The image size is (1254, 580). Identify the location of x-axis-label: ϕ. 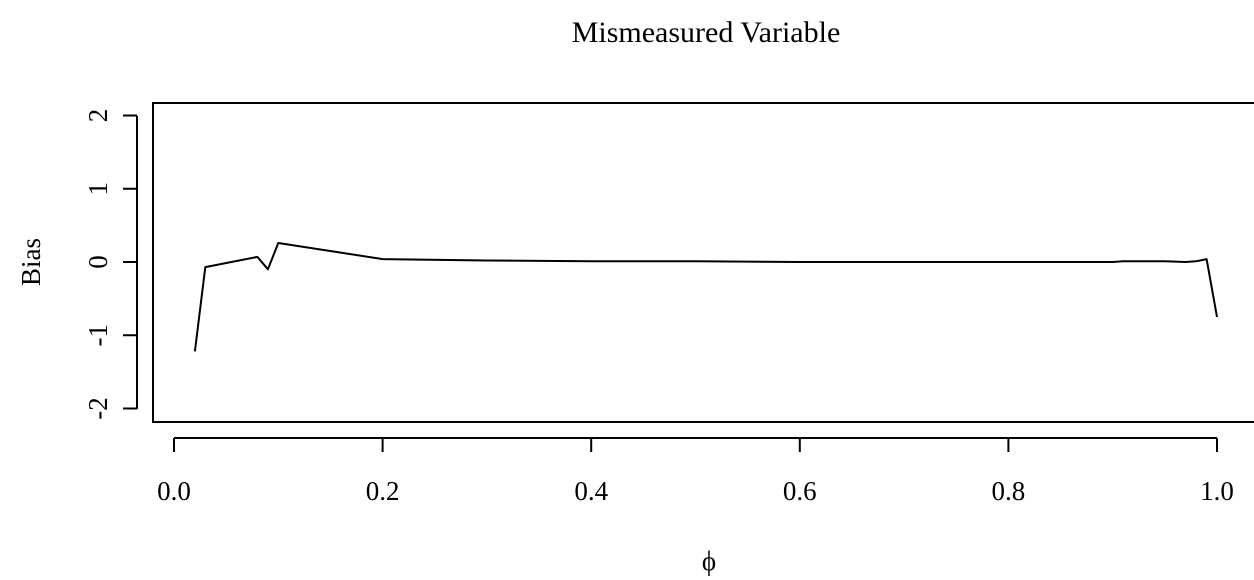
(709, 561).